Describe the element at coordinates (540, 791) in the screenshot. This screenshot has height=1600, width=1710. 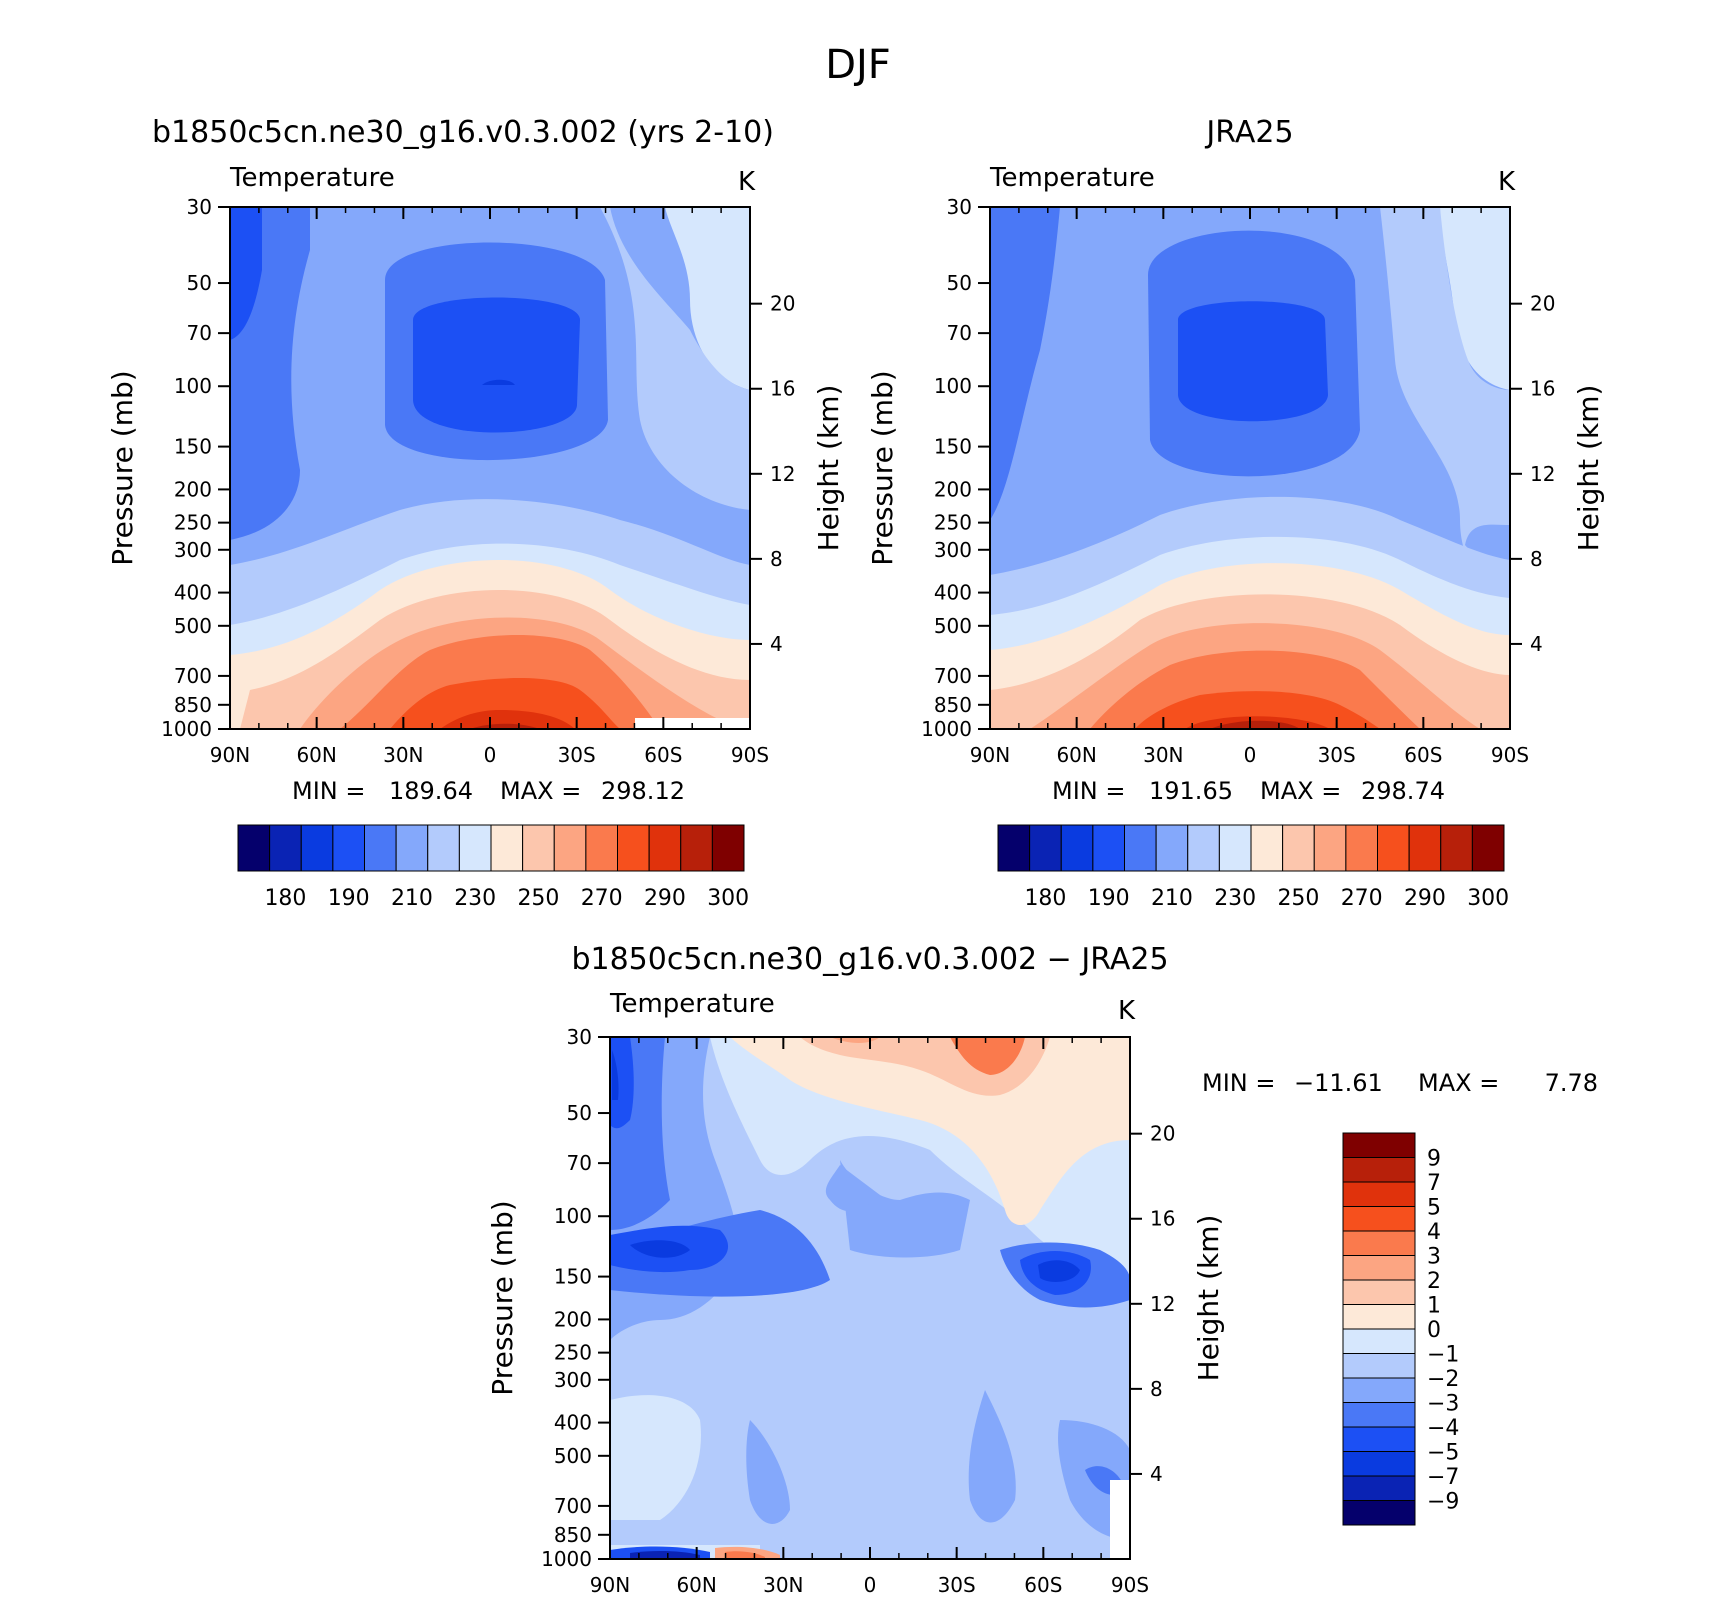
I see `panel-model-max-label: MAX =` at that location.